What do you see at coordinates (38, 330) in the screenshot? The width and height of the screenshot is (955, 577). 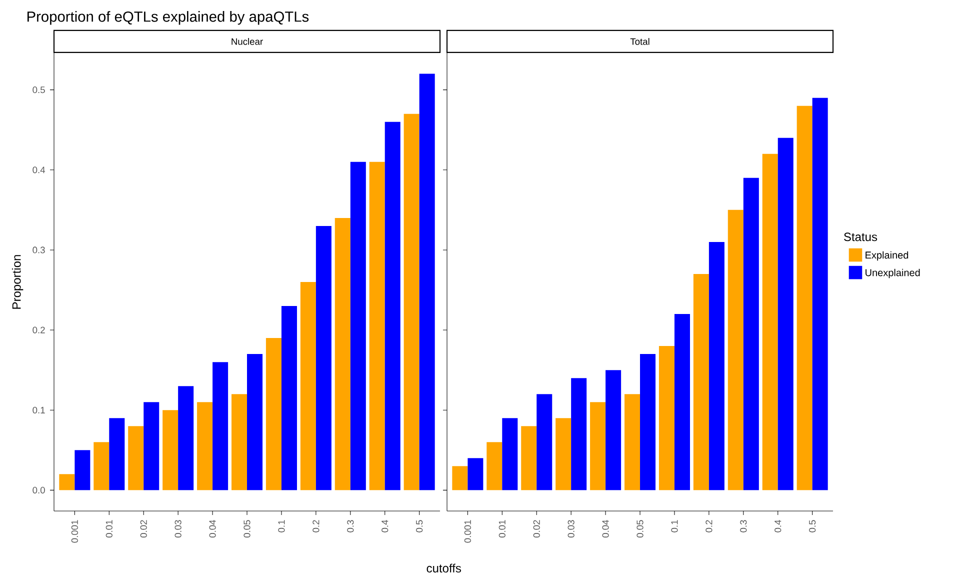 I see `y-tick-label: 0.2` at bounding box center [38, 330].